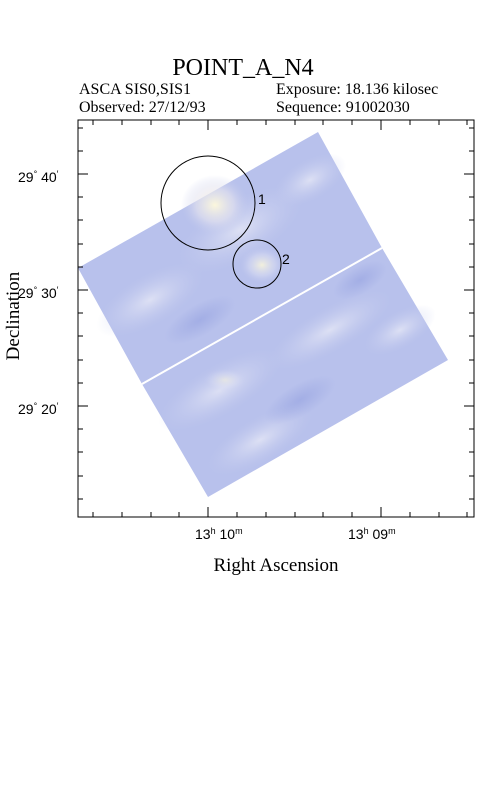 Image resolution: width=486 pixels, height=792 pixels. I want to click on y-axis-label: Declination, so click(13, 316).